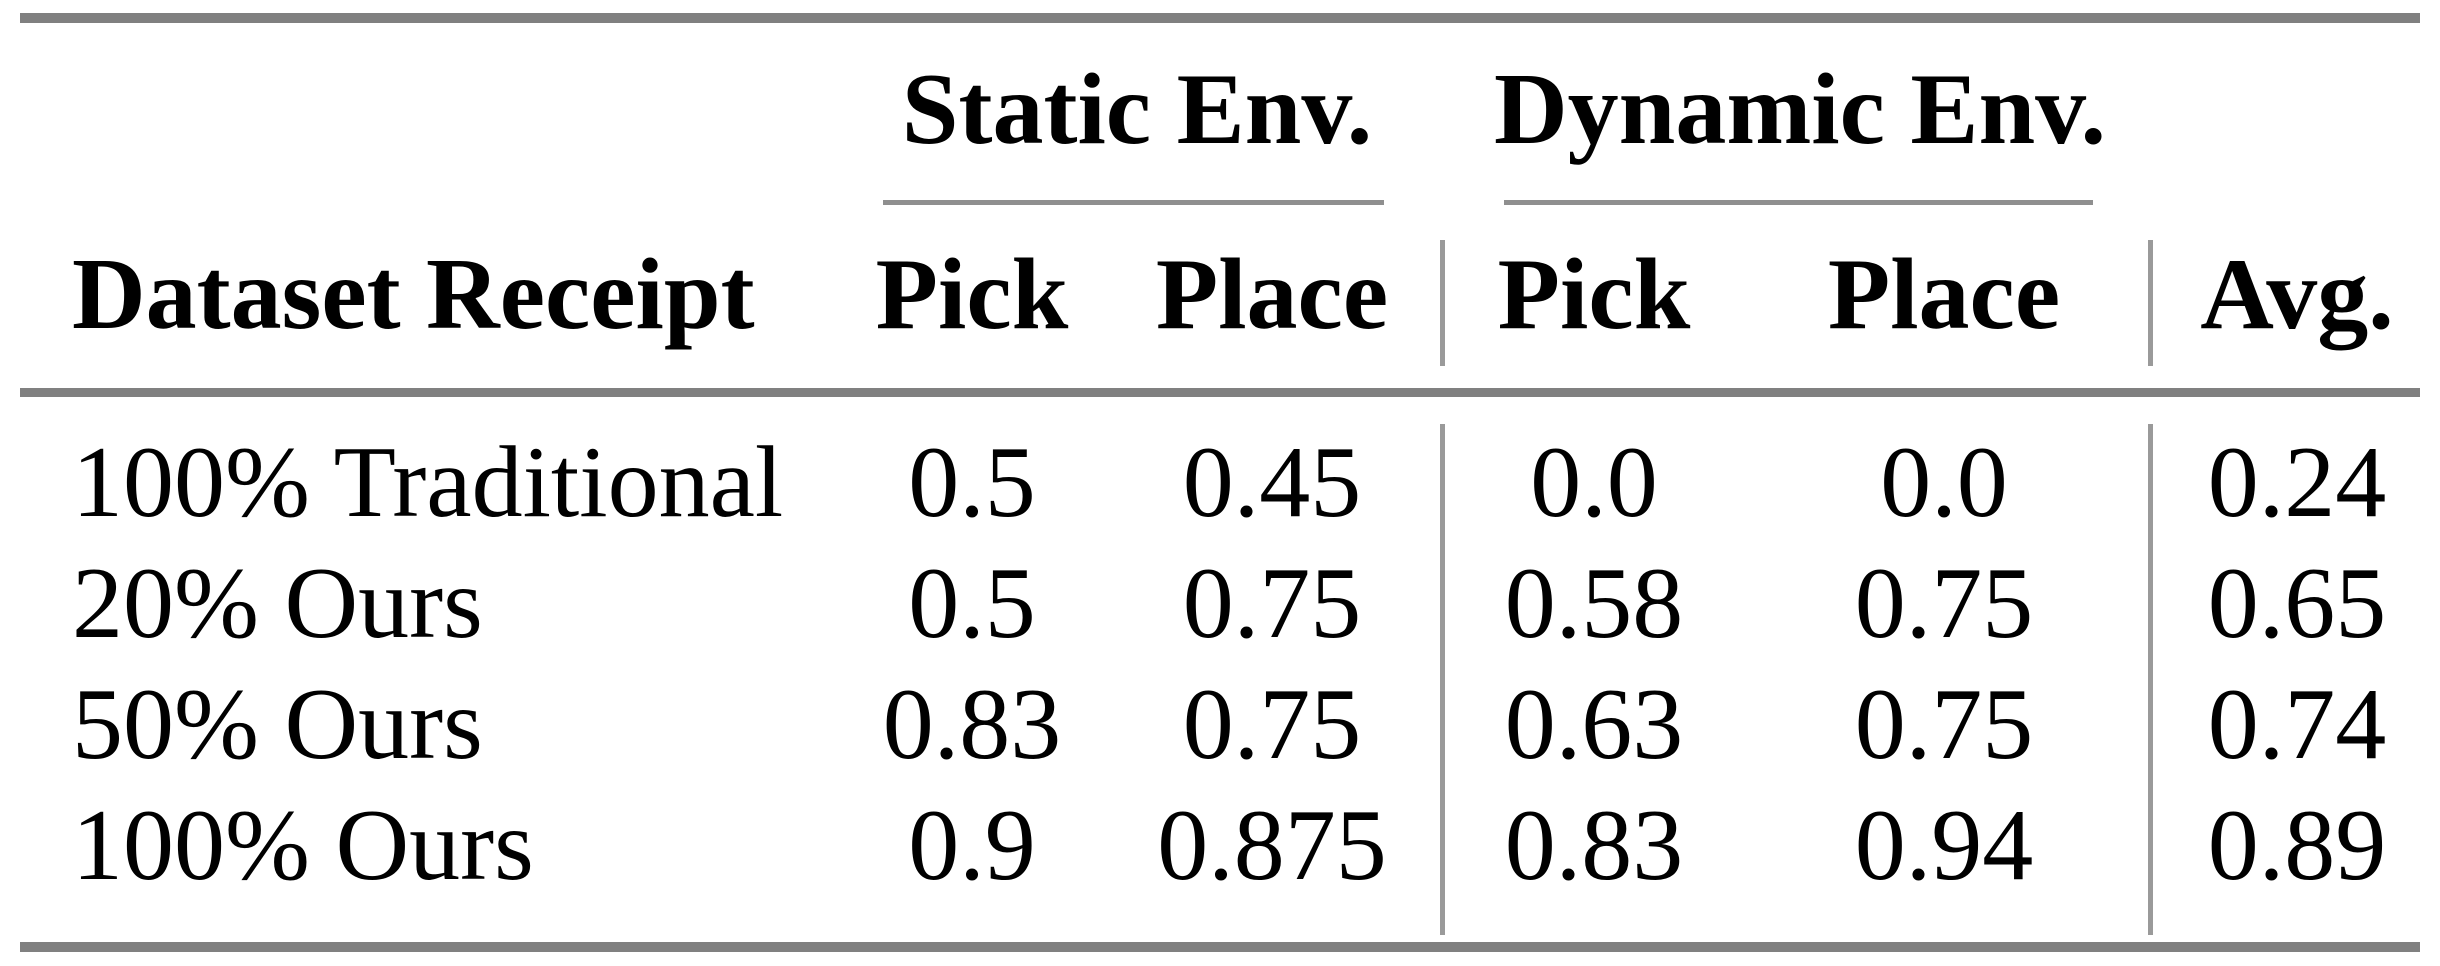 The width and height of the screenshot is (2440, 966). What do you see at coordinates (1944, 845) in the screenshot?
I see `cell-dynamic-place: 0.94` at bounding box center [1944, 845].